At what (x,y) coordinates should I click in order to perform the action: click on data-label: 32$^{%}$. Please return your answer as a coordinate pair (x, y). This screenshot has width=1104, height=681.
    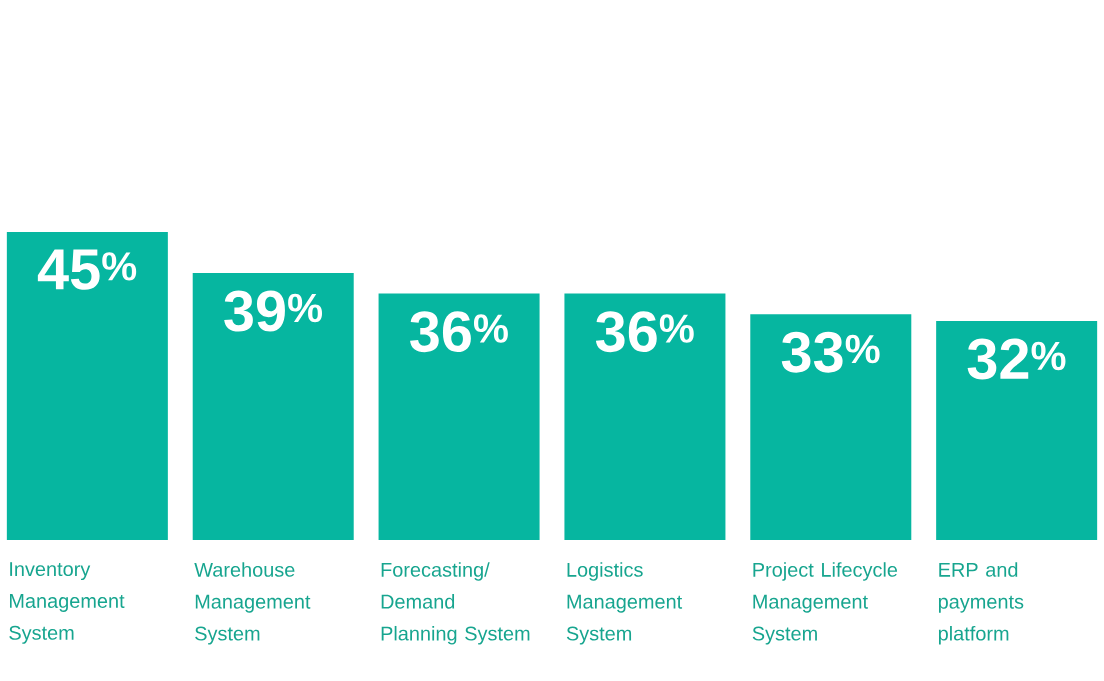
    Looking at the image, I should click on (1016, 359).